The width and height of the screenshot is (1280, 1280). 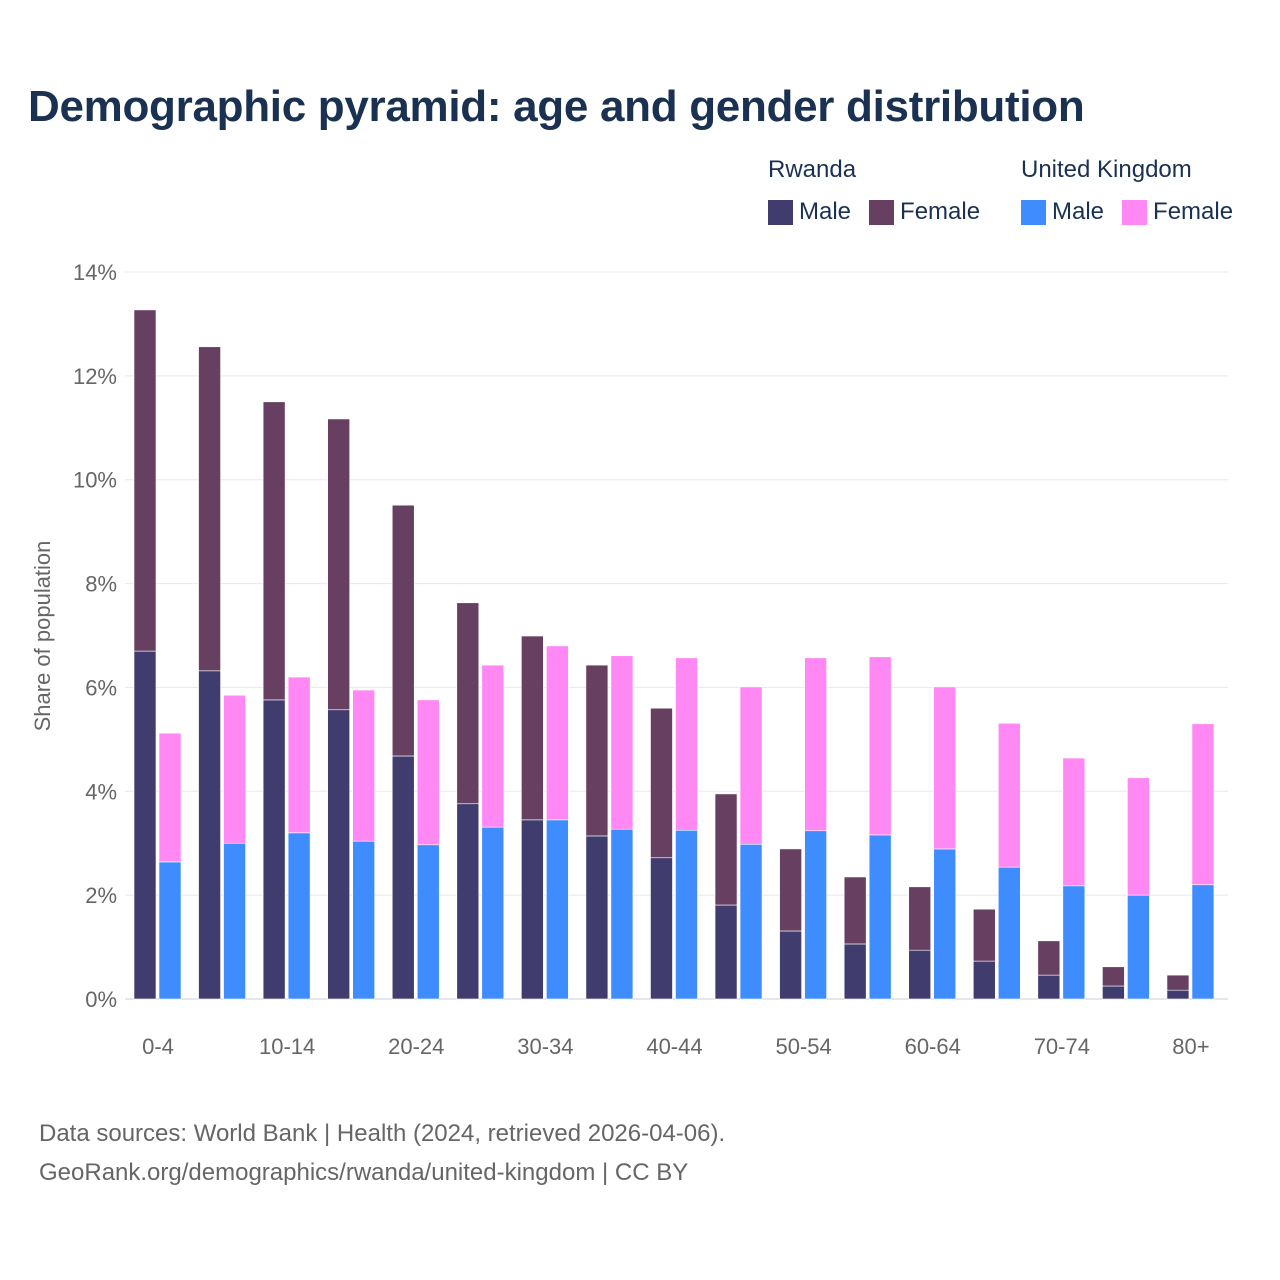 What do you see at coordinates (101, 791) in the screenshot?
I see `y-tick-label: 4%` at bounding box center [101, 791].